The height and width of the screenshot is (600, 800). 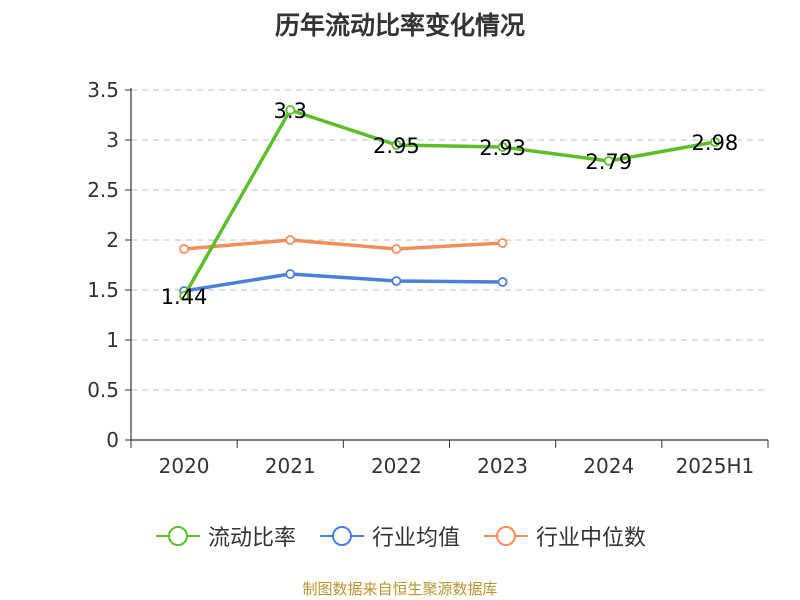 What do you see at coordinates (112, 340) in the screenshot?
I see `y-tick-label: 1` at bounding box center [112, 340].